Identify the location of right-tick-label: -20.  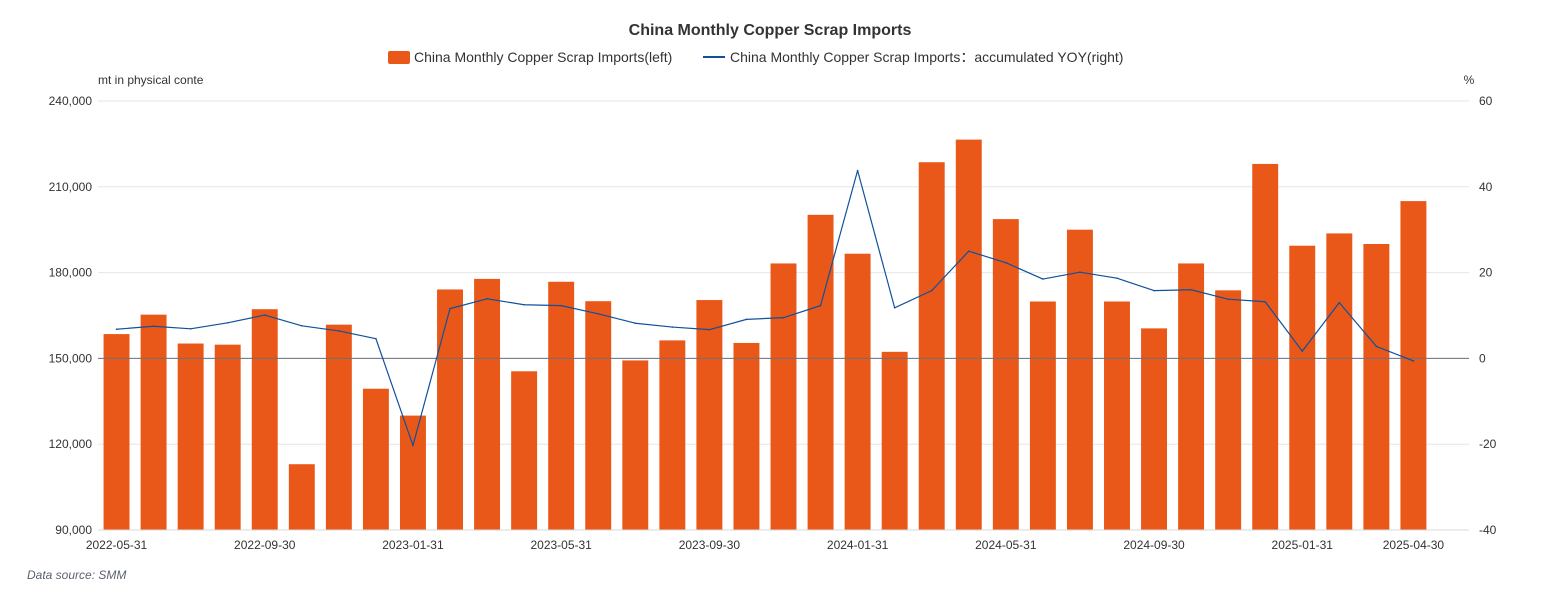
(1488, 444).